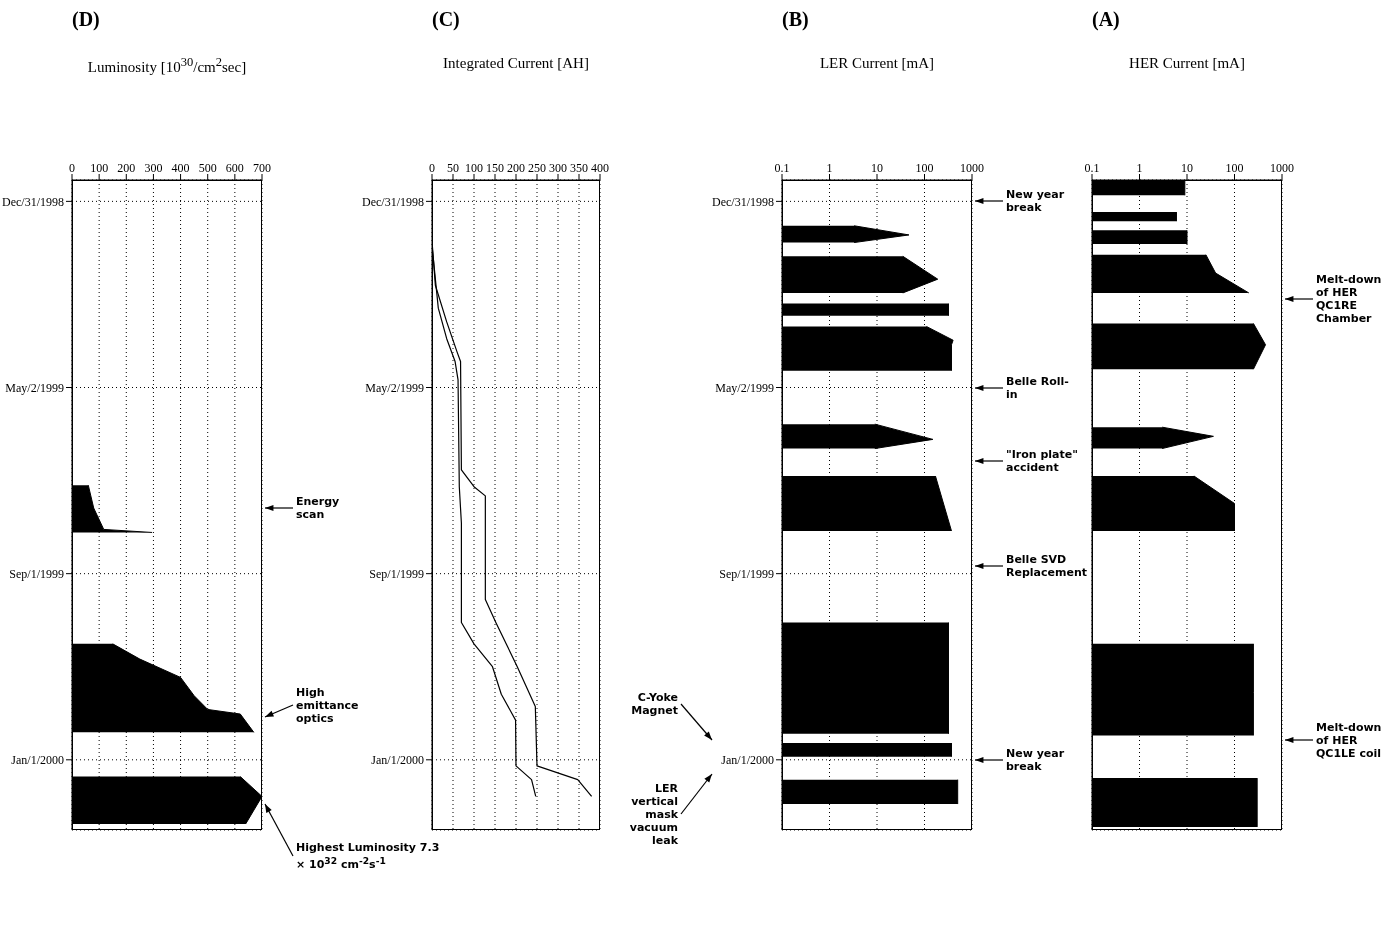 Image resolution: width=1393 pixels, height=943 pixels. I want to click on chart-title: (C), so click(446, 19).